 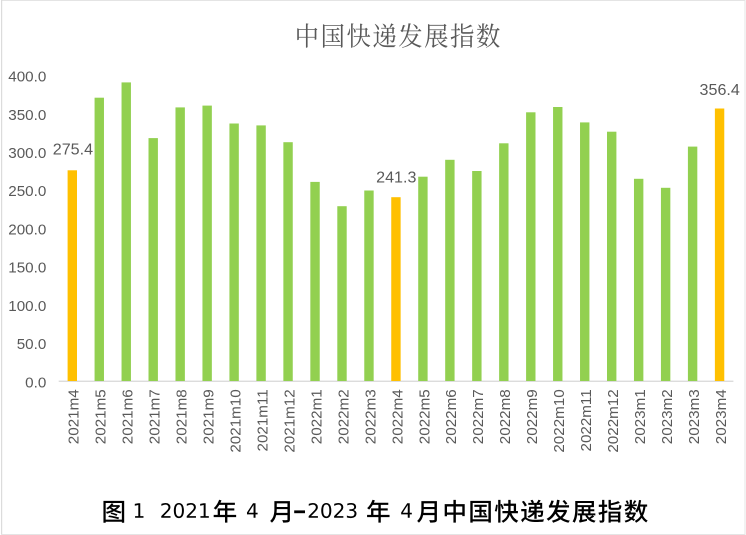 I want to click on svg-text: 2023m1, so click(x=640, y=416).